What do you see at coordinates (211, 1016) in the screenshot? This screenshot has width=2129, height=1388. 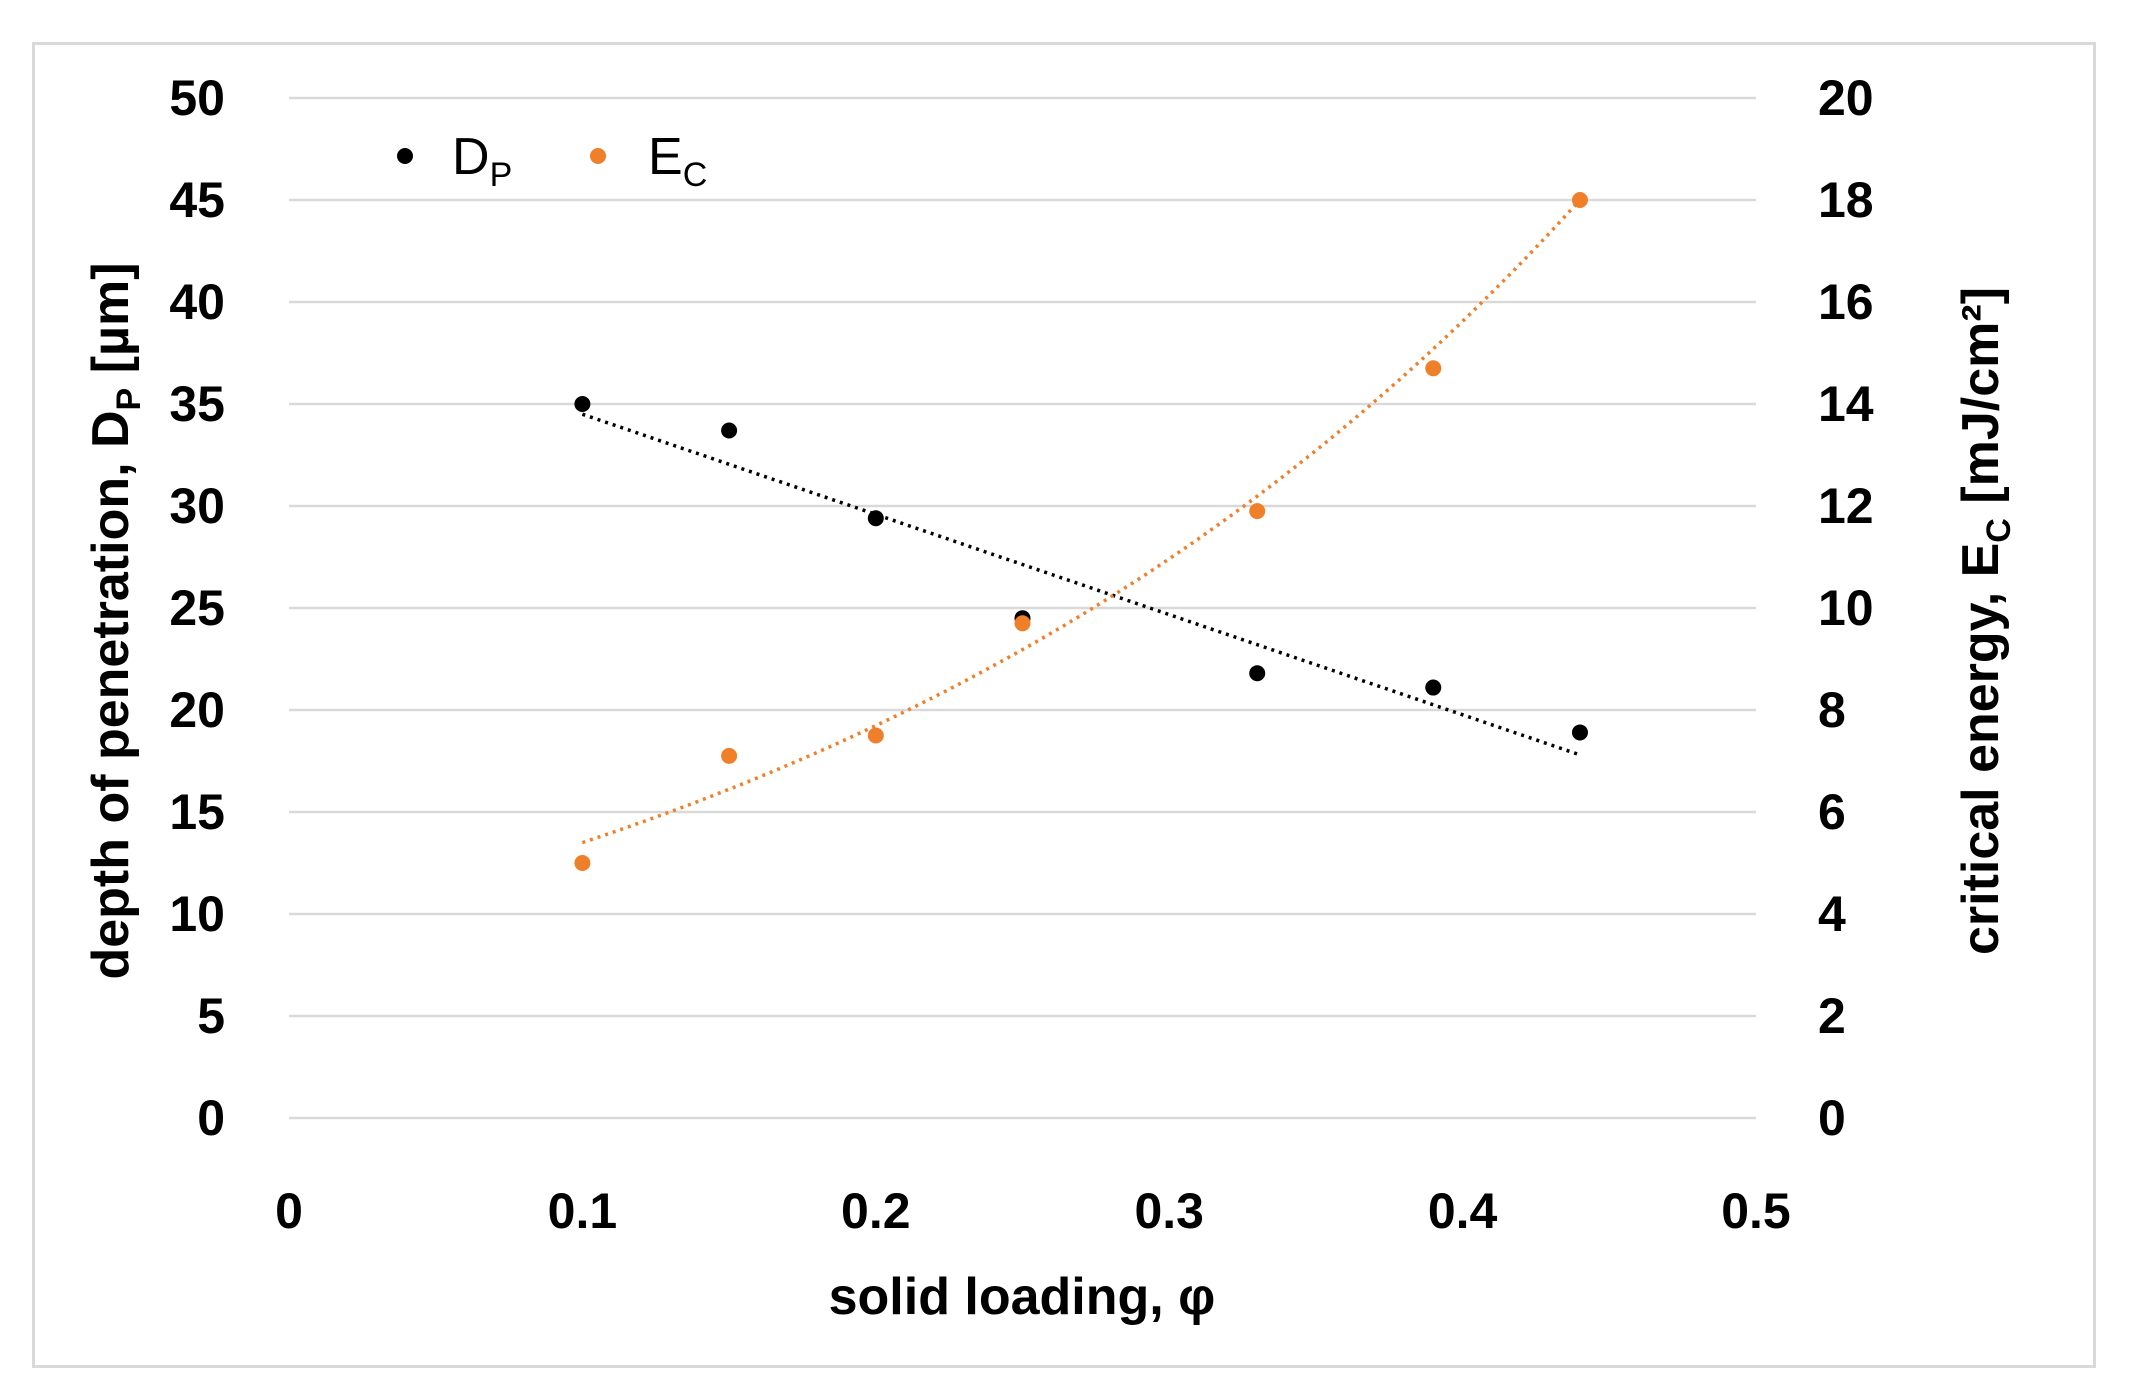 I see `y-left-tick-label: 5` at bounding box center [211, 1016].